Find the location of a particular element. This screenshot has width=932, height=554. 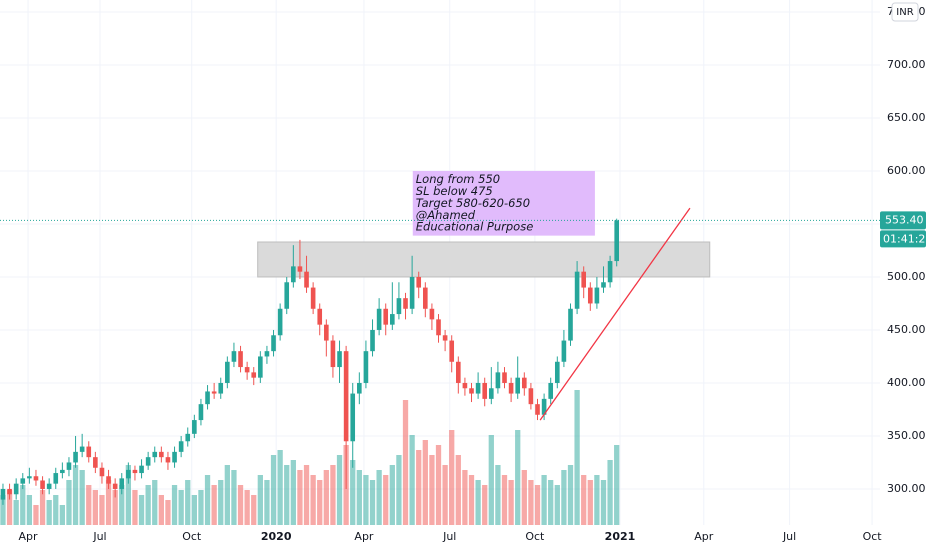

currency-label: INR is located at coordinates (904, 12).